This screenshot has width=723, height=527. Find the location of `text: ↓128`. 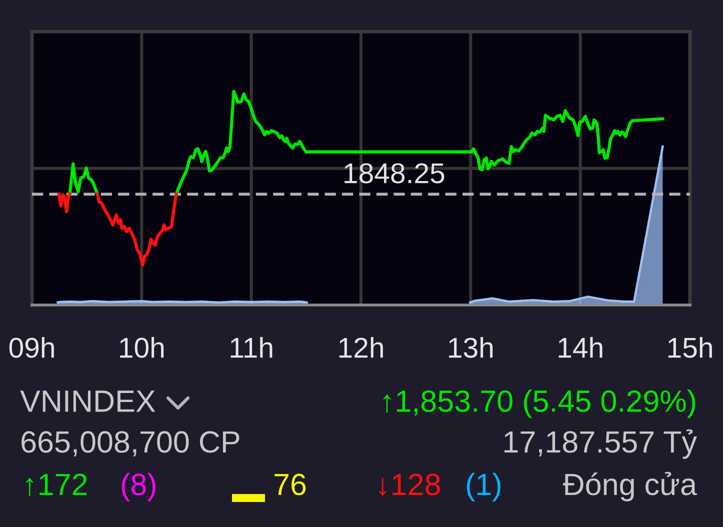

text: ↓128 is located at coordinates (409, 485).